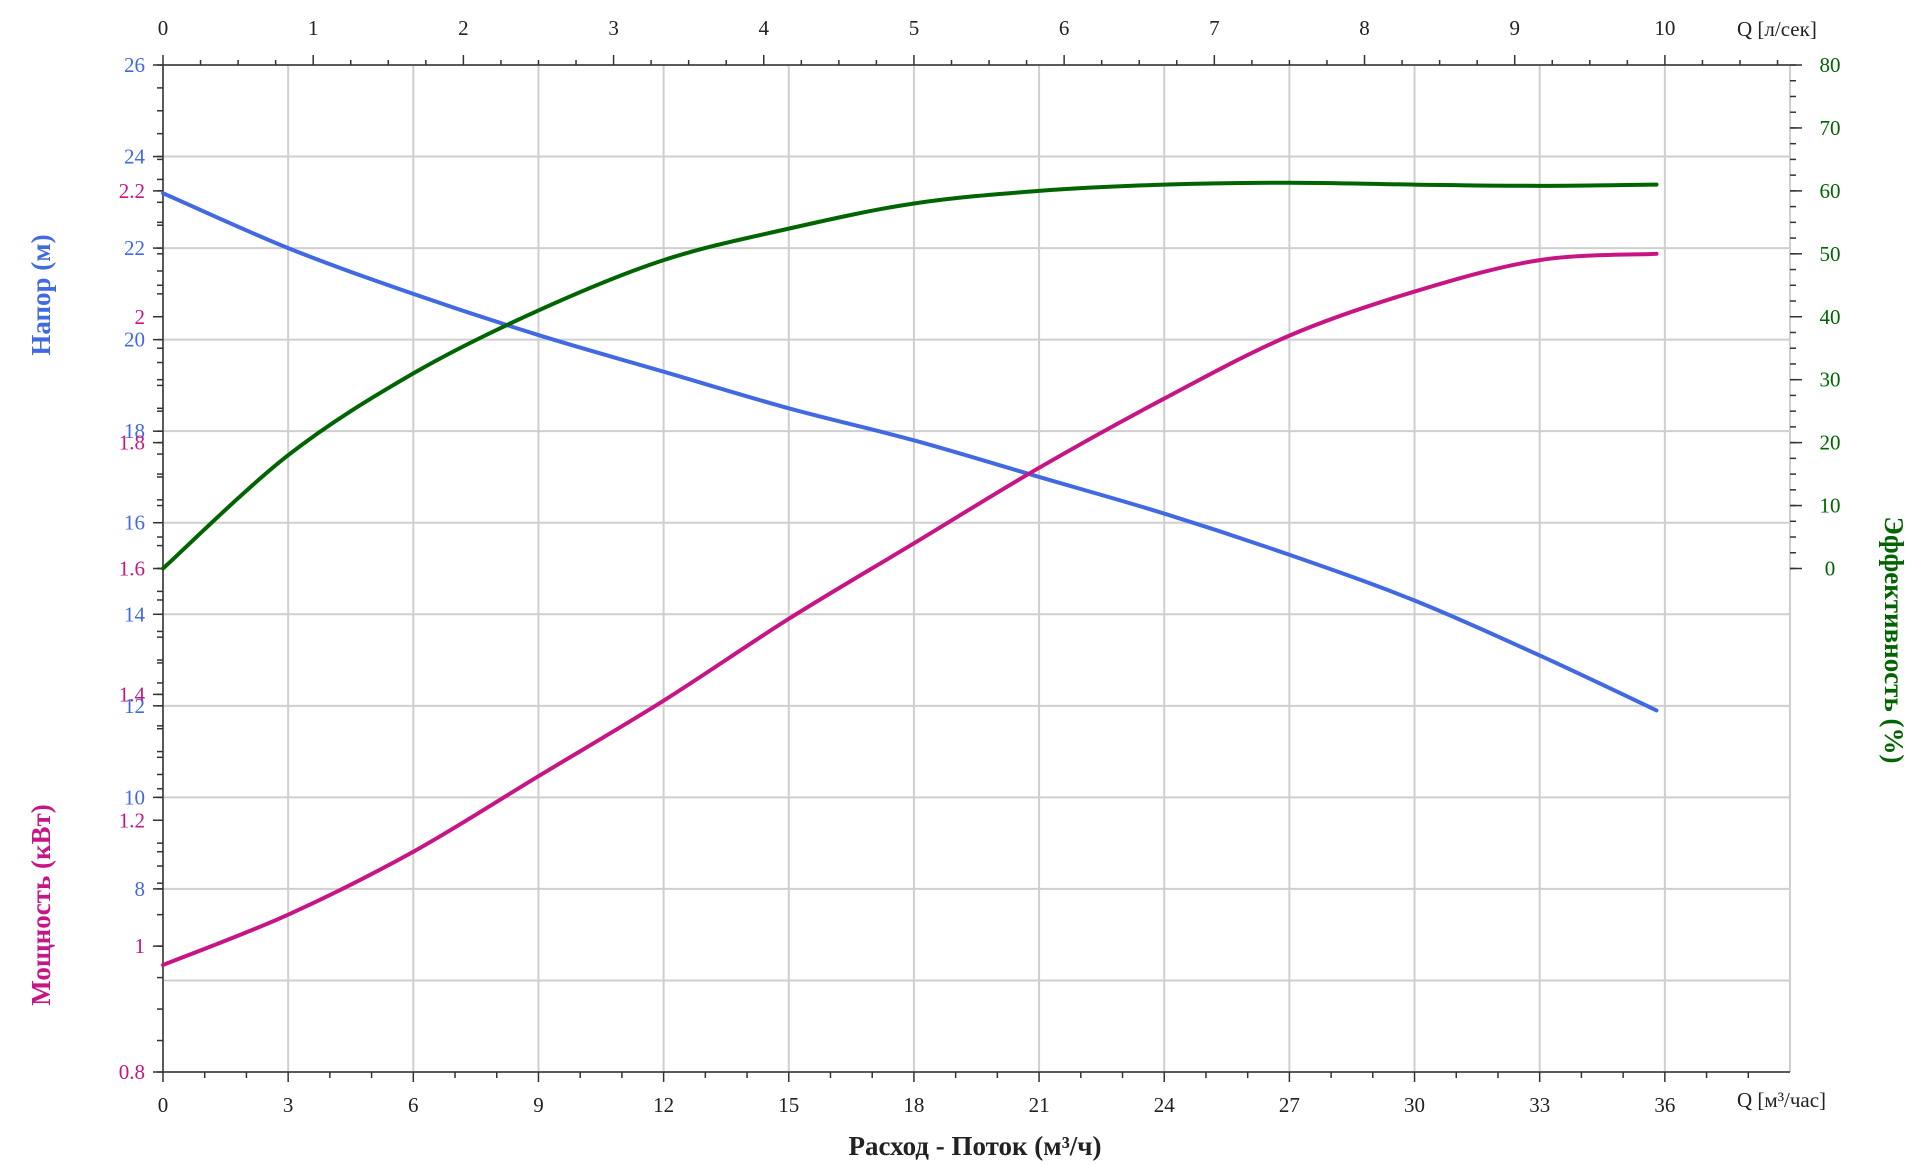  What do you see at coordinates (1289, 1105) in the screenshot?
I see `x-bottom-tick-label: 27` at bounding box center [1289, 1105].